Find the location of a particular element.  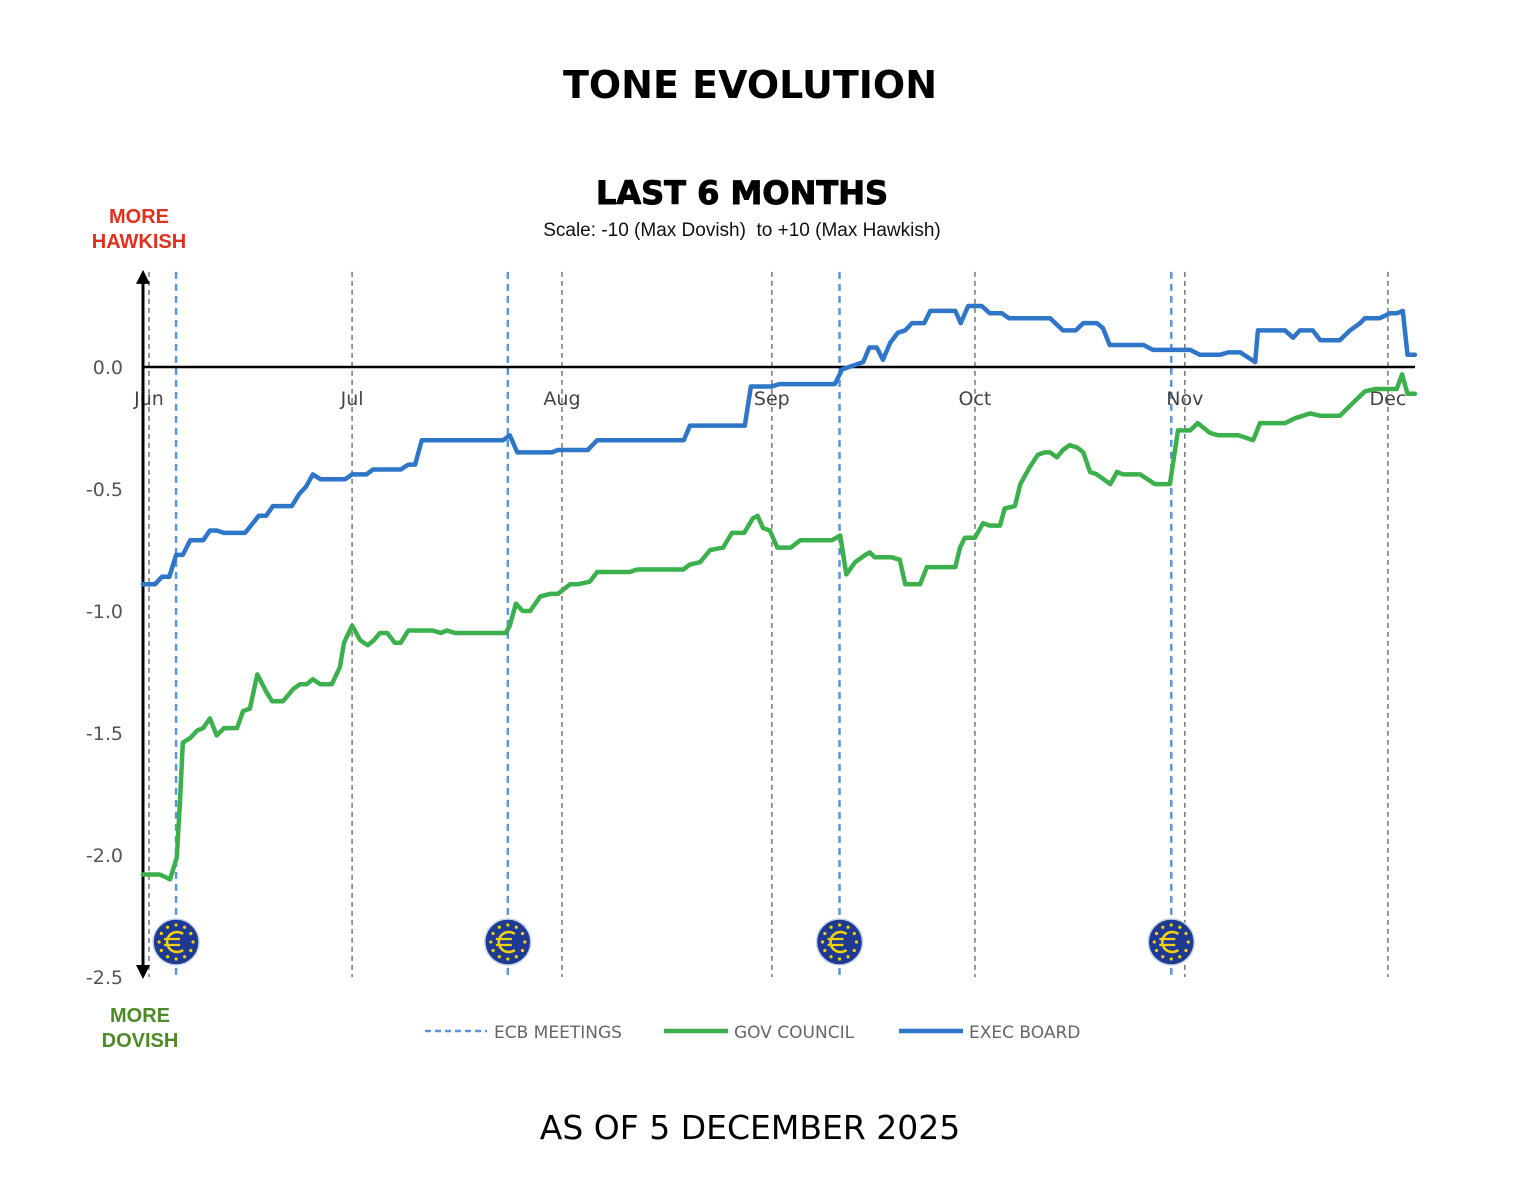

x-tick-label: Nov is located at coordinates (1184, 399).